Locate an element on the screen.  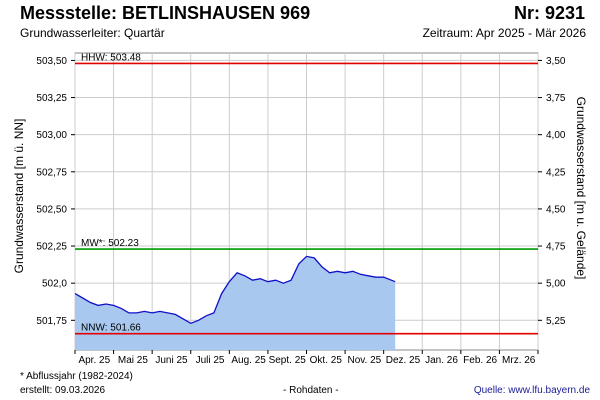
footnote: * Abflussjahr (1982-2024) is located at coordinates (76, 376).